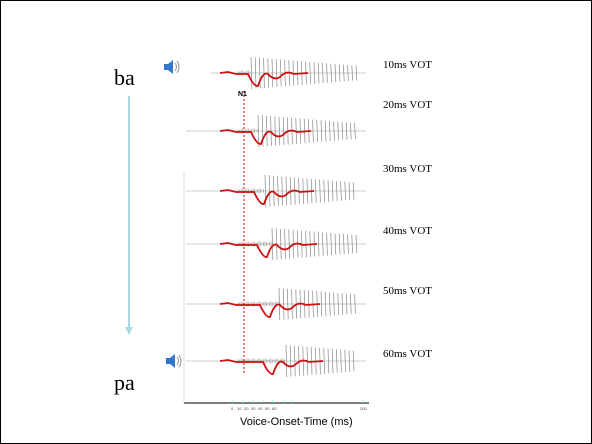 This screenshot has width=592, height=444. I want to click on tick-label: 60, so click(274, 408).